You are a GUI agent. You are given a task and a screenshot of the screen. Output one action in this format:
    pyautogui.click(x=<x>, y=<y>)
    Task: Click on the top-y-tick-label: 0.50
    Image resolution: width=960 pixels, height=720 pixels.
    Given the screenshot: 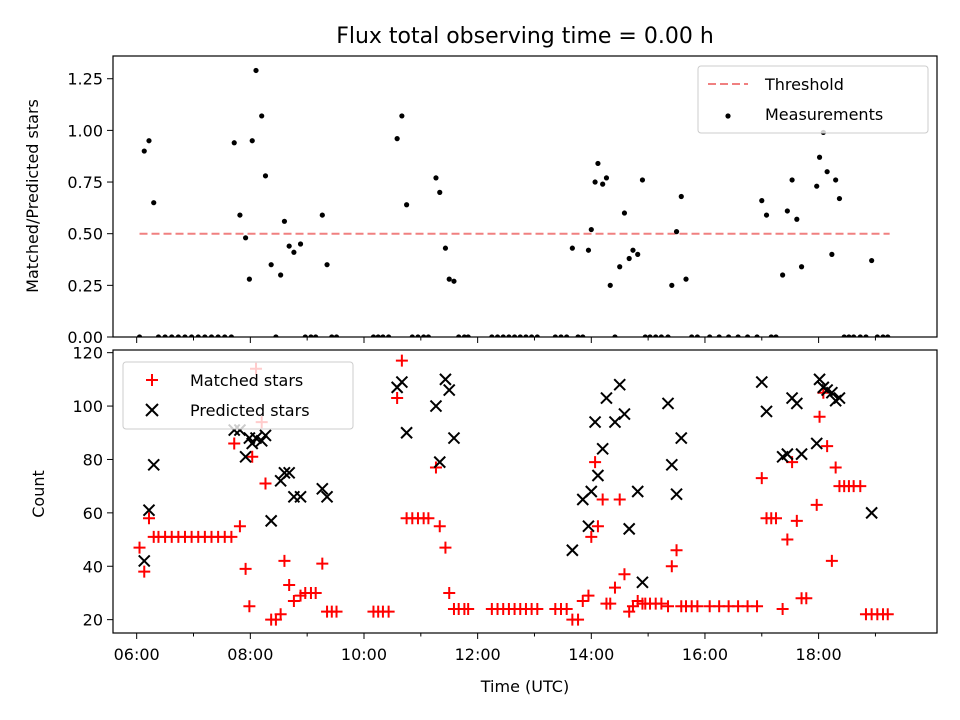 What is the action you would take?
    pyautogui.click(x=85, y=234)
    